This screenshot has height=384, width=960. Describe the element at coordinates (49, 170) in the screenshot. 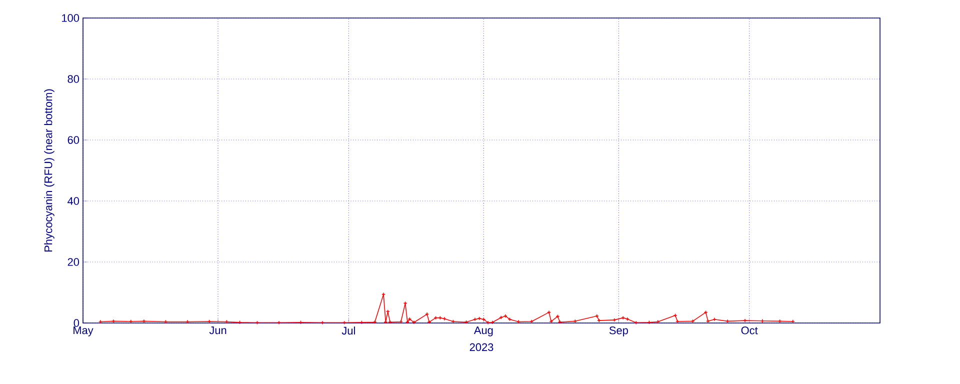

I see `y-axis-title: Phycocyanin (RFU) (near bottom)` at that location.